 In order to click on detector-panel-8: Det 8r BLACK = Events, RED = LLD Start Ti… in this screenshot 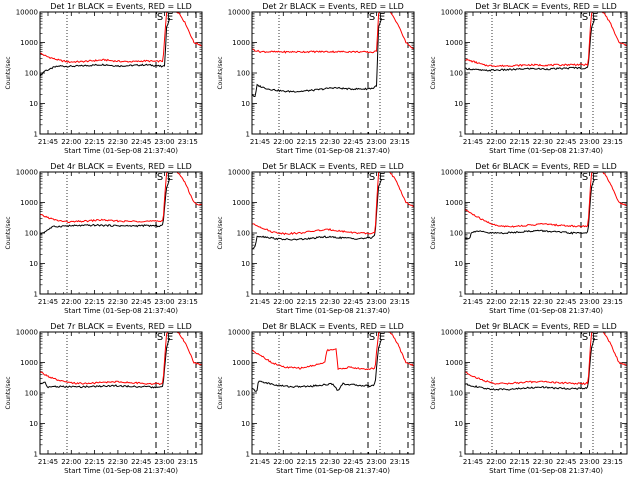, I will do `click(316, 398)`.